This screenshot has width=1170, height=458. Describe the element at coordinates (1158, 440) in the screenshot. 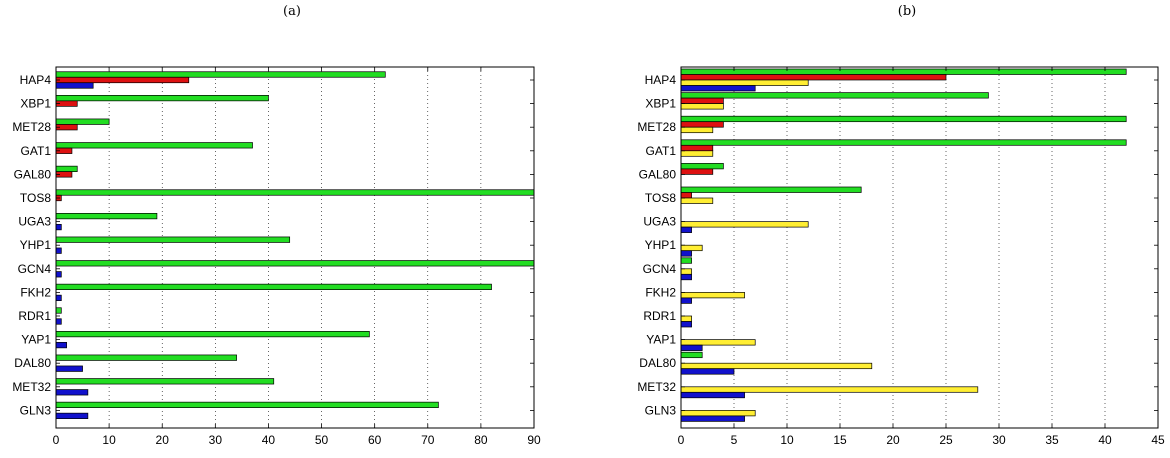

I see `x-tick-label-1-9: 45` at that location.